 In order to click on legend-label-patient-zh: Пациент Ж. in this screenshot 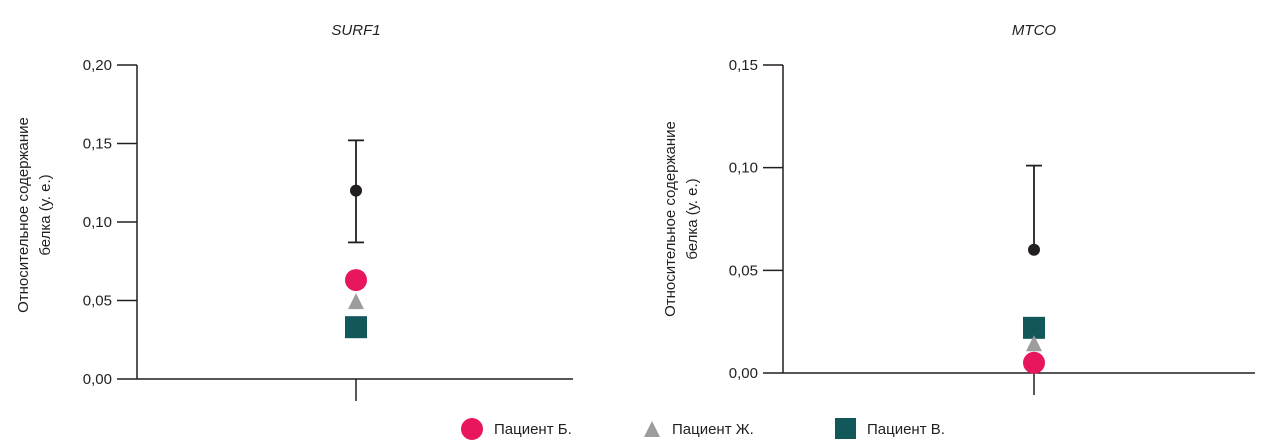, I will do `click(713, 429)`.